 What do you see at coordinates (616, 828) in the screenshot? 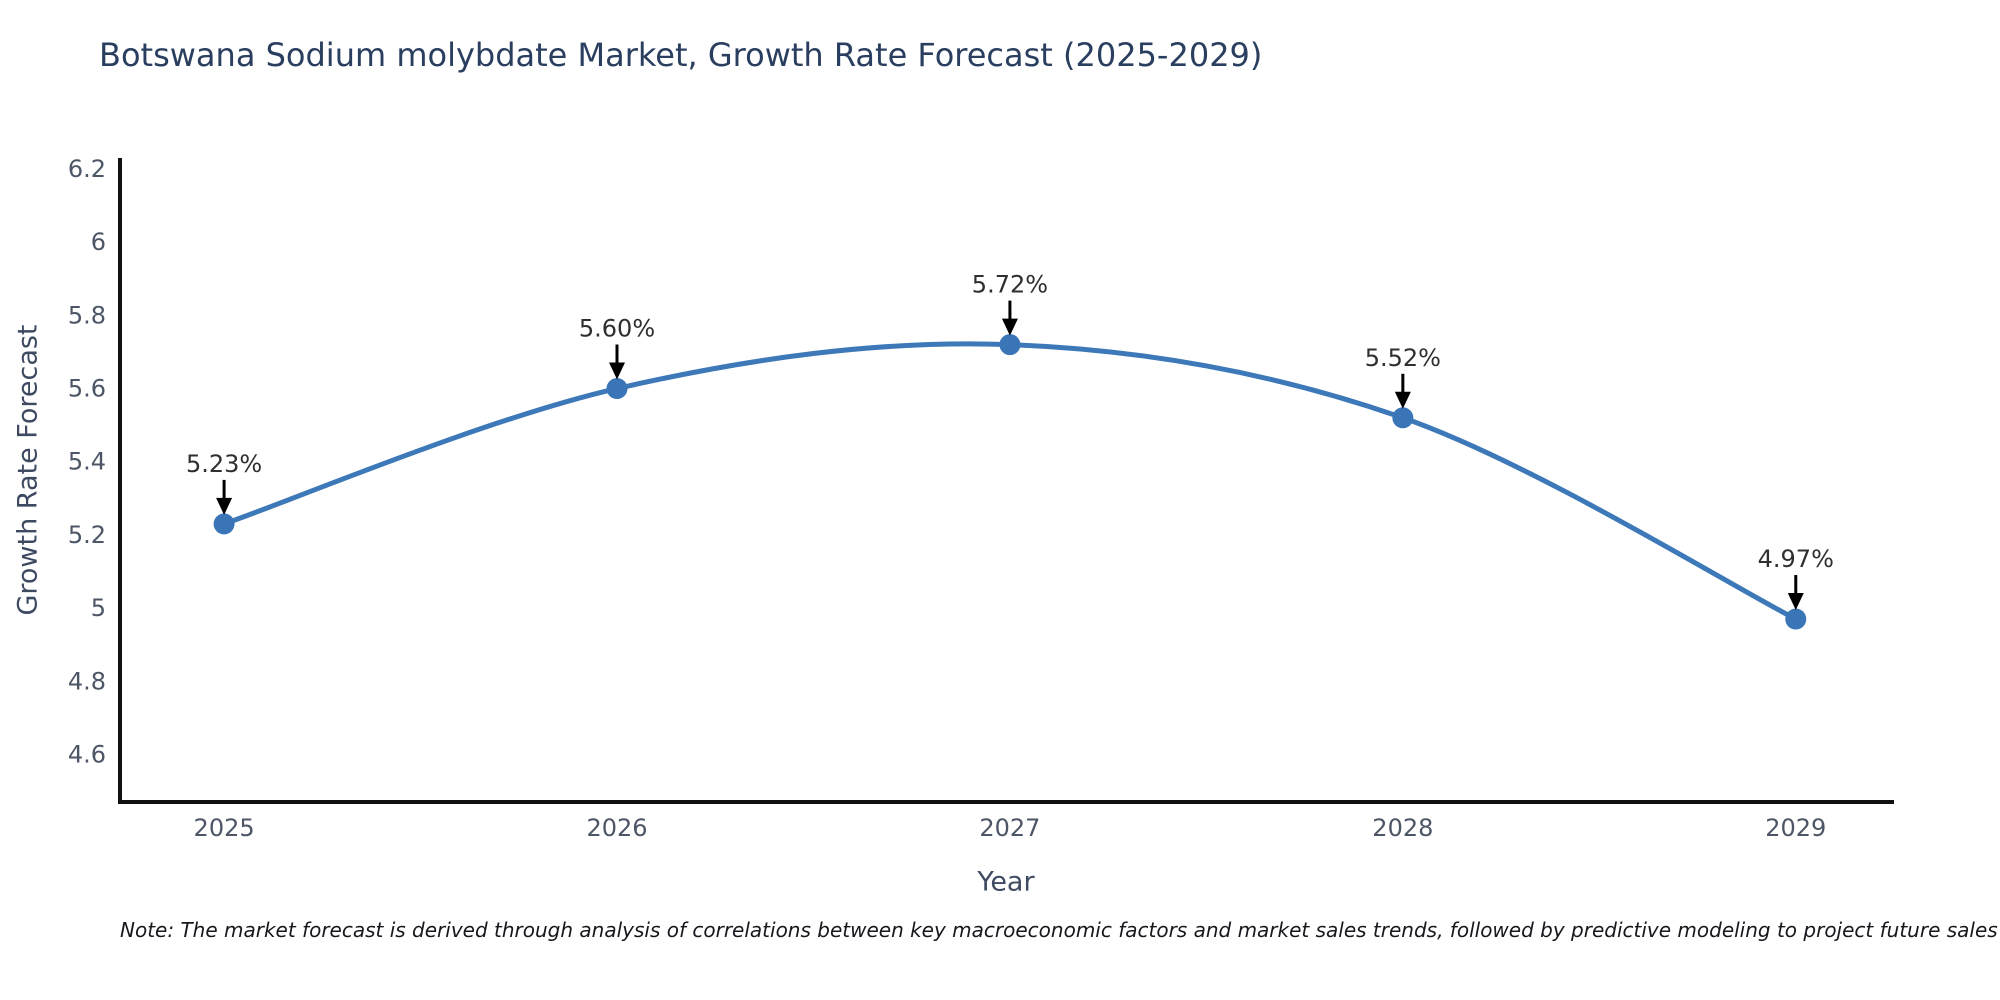
I see `x-tick-label: 2026` at bounding box center [616, 828].